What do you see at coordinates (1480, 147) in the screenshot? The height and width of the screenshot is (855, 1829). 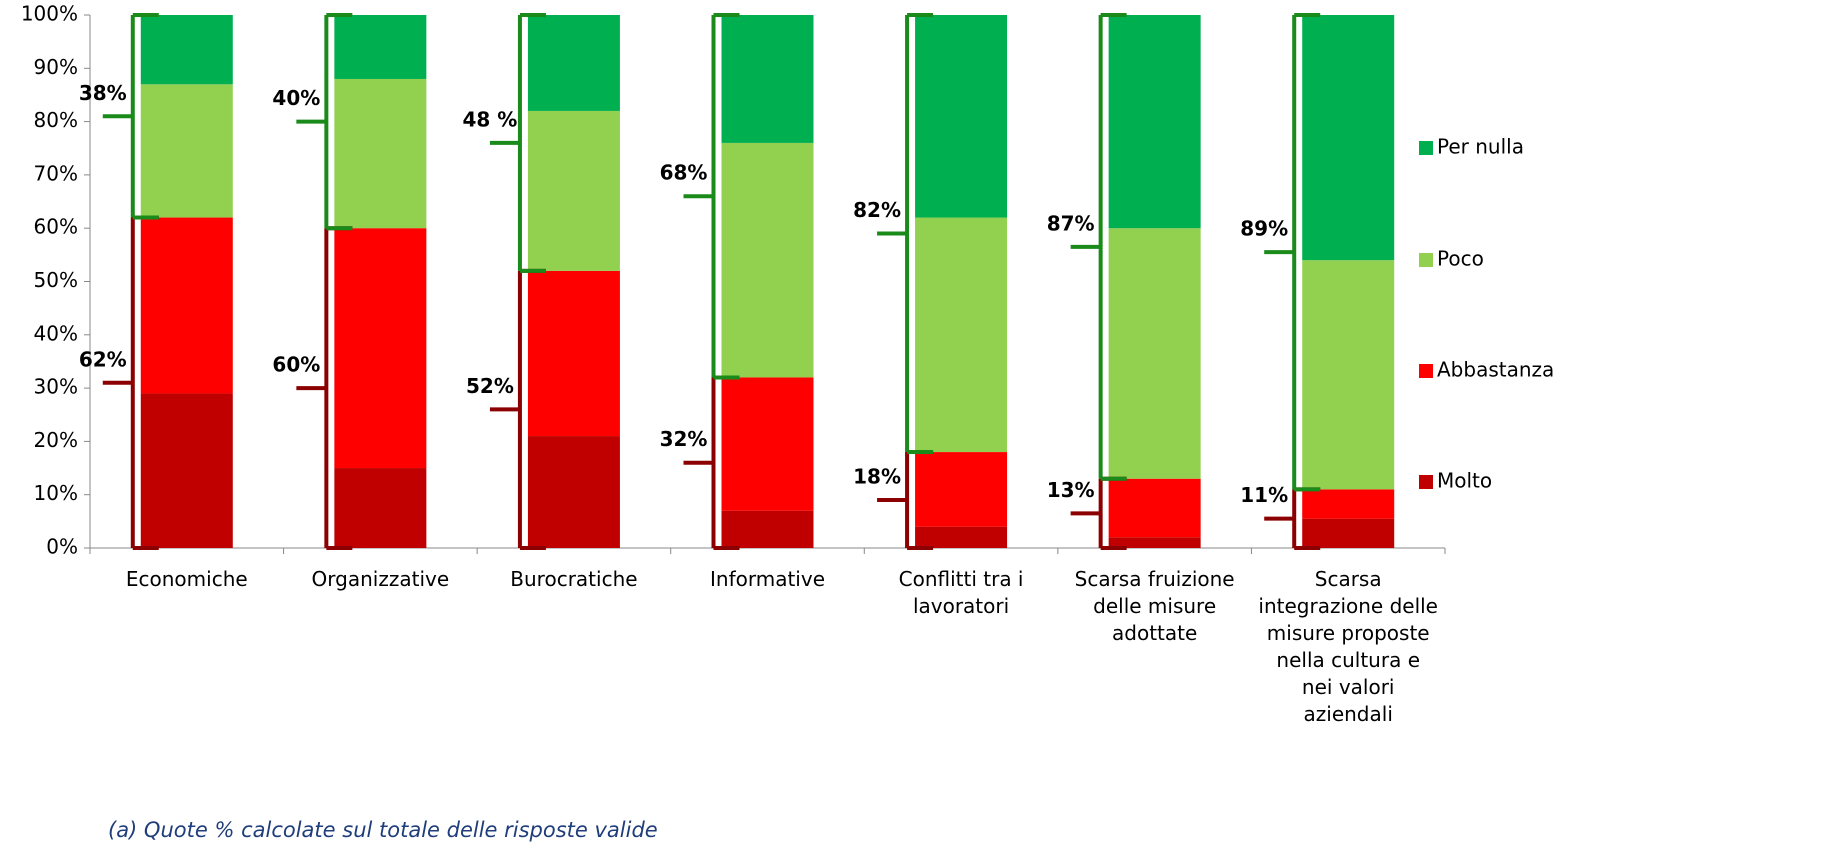 I see `legend-label: Per nulla` at bounding box center [1480, 147].